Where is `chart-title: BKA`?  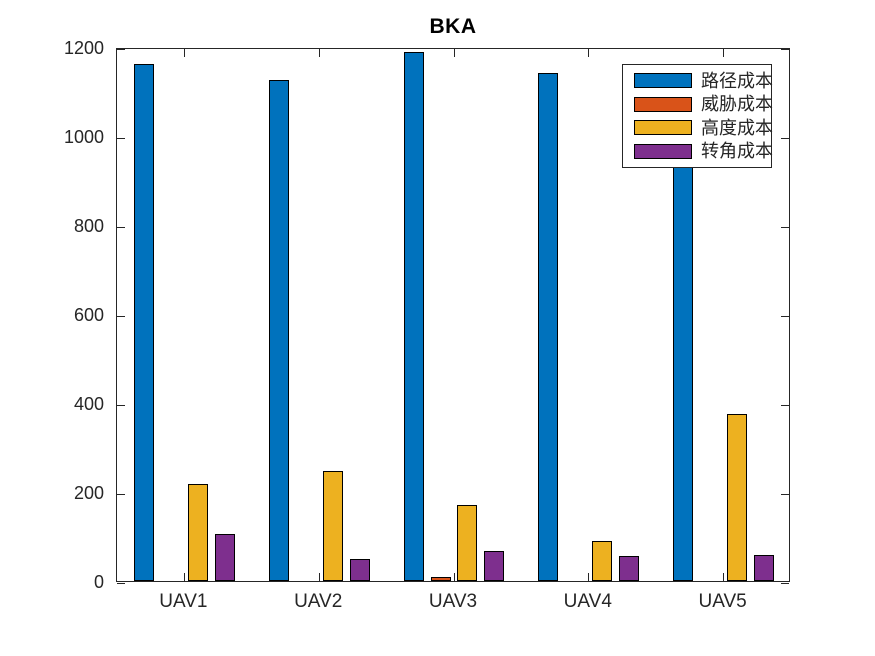 chart-title: BKA is located at coordinates (453, 26).